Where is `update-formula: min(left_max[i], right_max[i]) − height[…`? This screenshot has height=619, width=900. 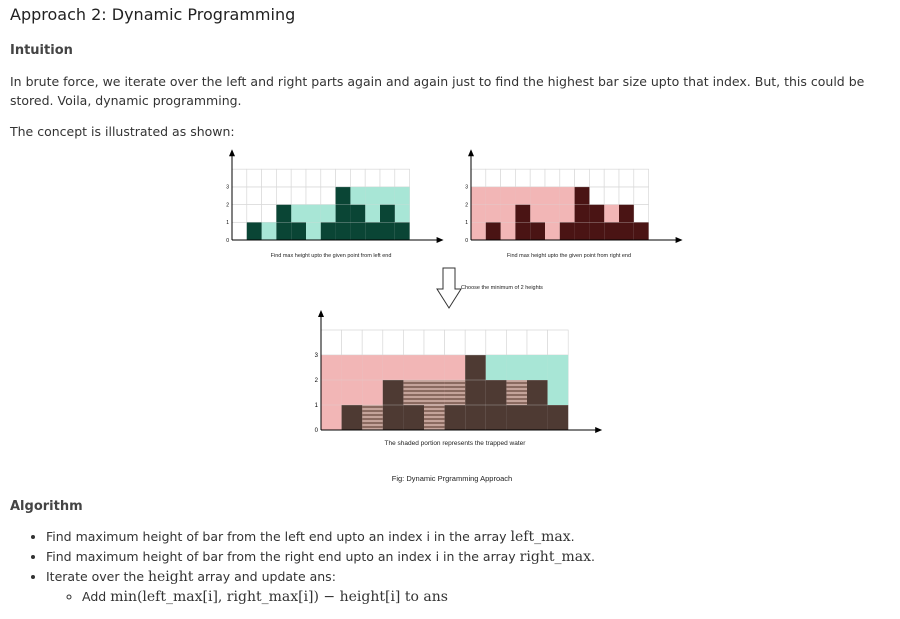
update-formula: min(left_max[i], right_max[i]) − height[… is located at coordinates (255, 597).